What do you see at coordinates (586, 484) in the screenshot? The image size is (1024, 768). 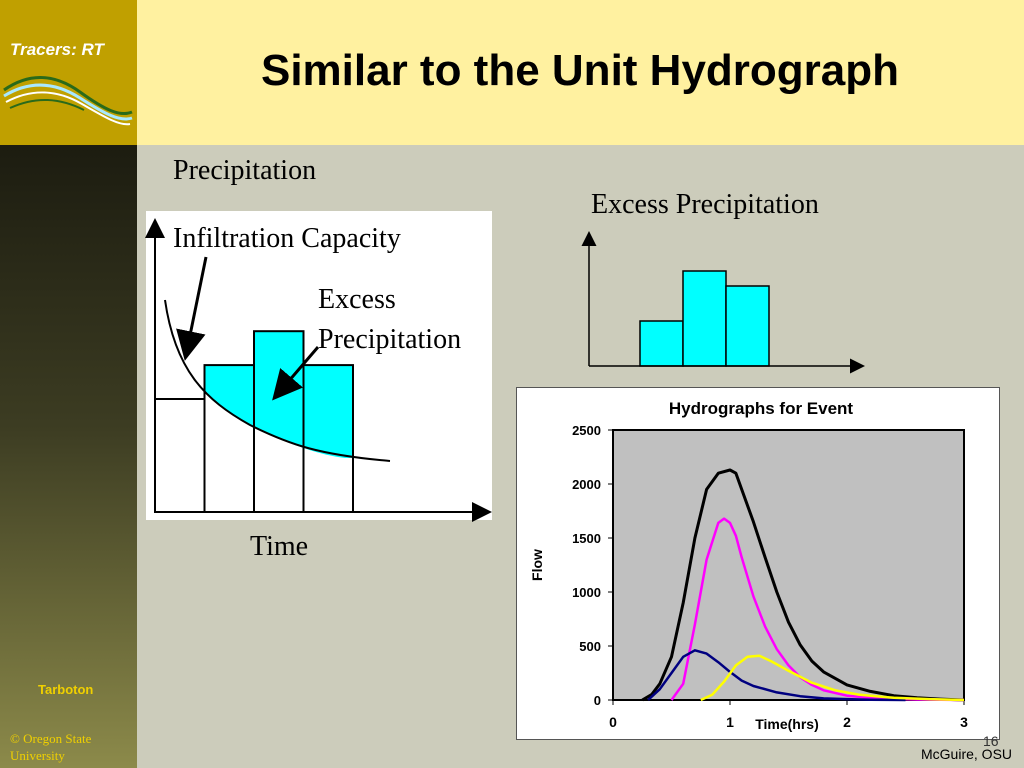 I see `y-tick-label: 2000` at bounding box center [586, 484].